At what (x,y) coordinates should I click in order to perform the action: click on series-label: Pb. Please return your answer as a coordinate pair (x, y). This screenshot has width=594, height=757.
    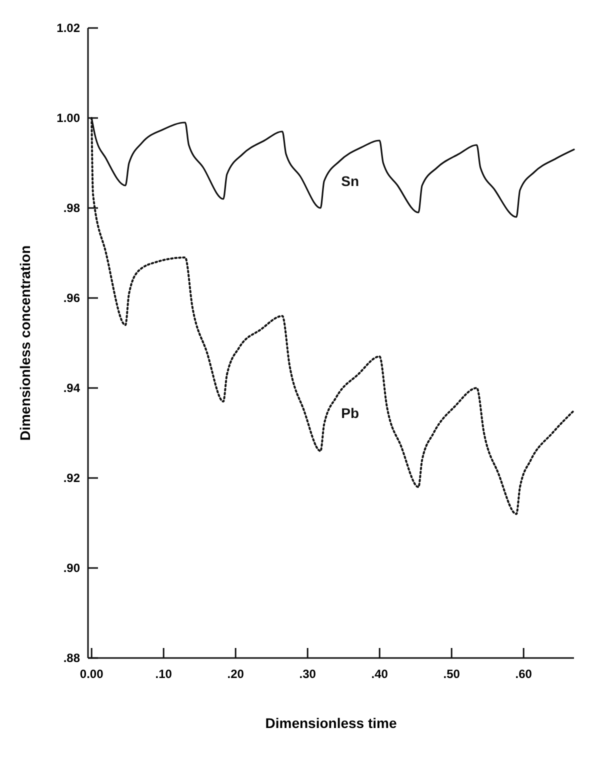
    Looking at the image, I should click on (350, 413).